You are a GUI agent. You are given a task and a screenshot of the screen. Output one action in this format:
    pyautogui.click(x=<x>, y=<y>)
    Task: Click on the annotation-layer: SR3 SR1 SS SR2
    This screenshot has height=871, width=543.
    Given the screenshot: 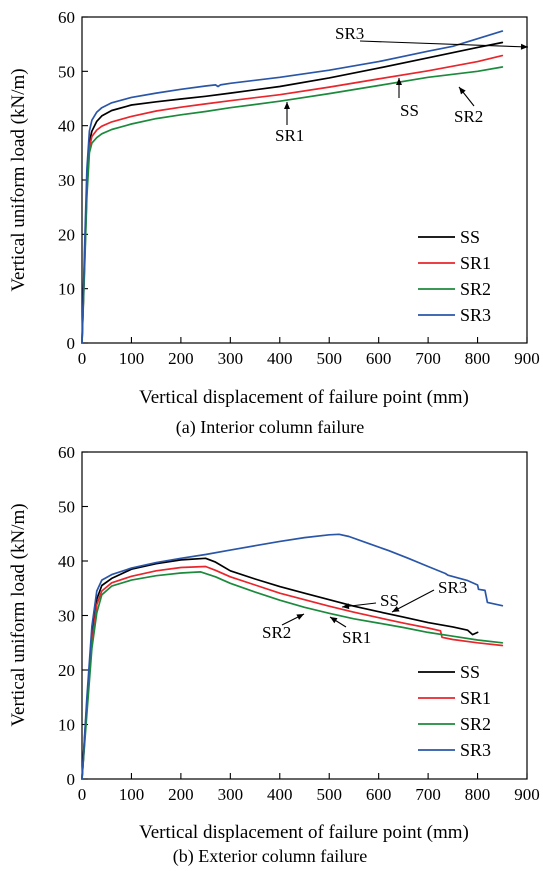 What is the action you would take?
    pyautogui.click(x=402, y=84)
    